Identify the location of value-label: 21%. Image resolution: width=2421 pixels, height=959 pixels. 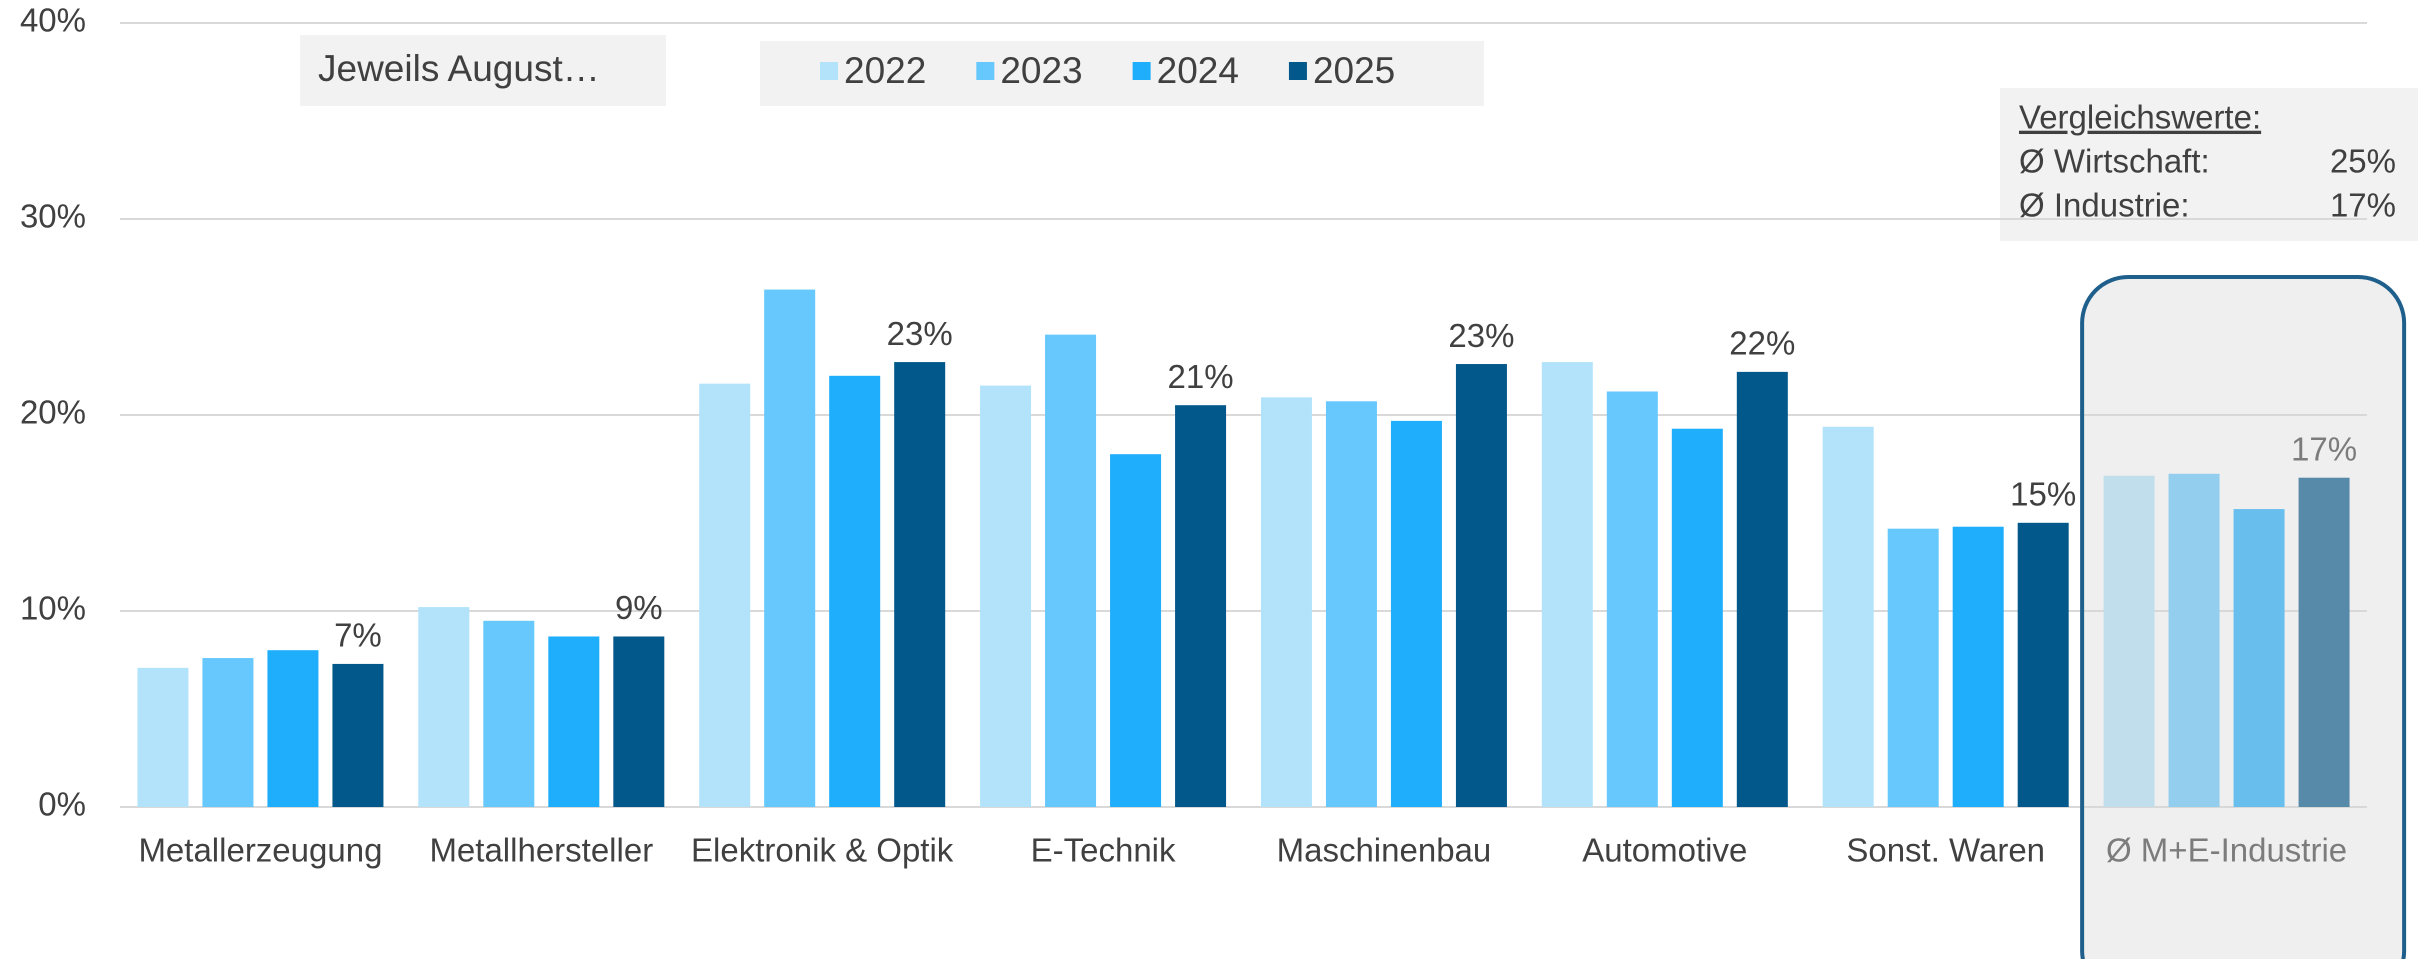
(1201, 376).